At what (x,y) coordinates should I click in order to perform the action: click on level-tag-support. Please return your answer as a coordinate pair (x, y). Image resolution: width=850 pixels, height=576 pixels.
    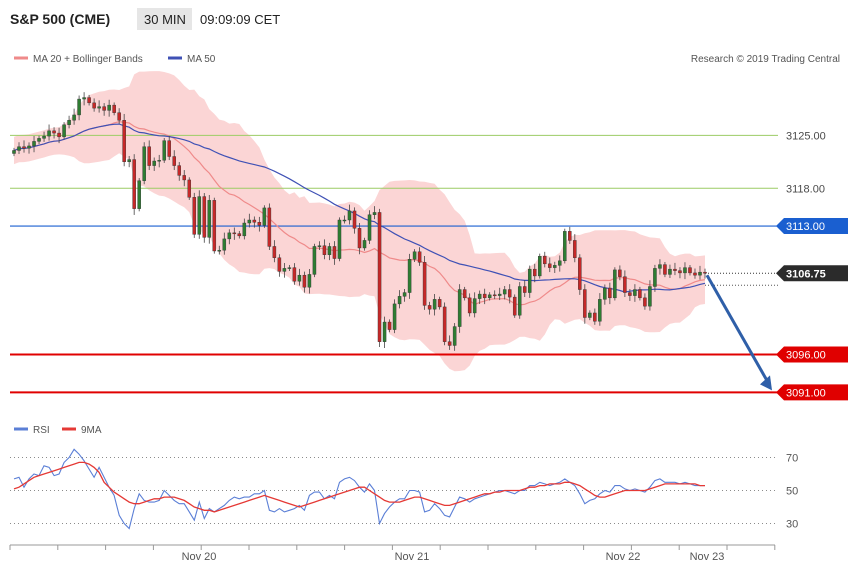
    Looking at the image, I should click on (812, 354).